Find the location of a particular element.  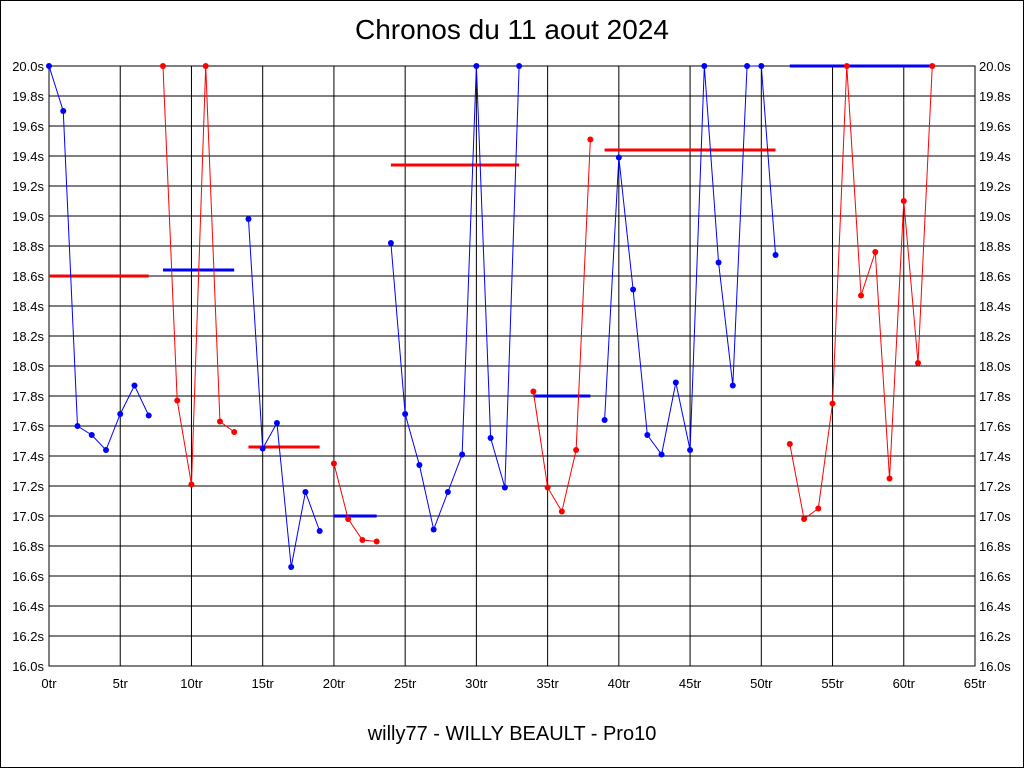

y-tick-label-right: 16.2s is located at coordinates (995, 636).